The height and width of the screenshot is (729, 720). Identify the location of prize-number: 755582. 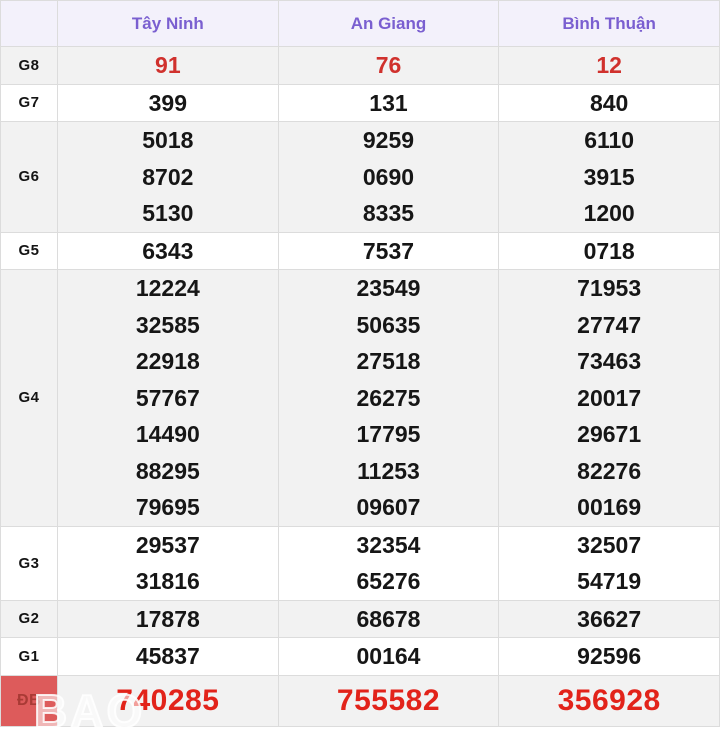
(388, 700).